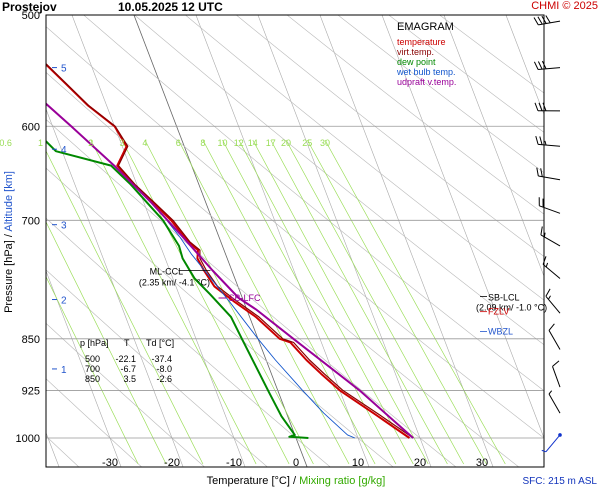  I want to click on legend-entry: udpraft v.temp., so click(426, 82).